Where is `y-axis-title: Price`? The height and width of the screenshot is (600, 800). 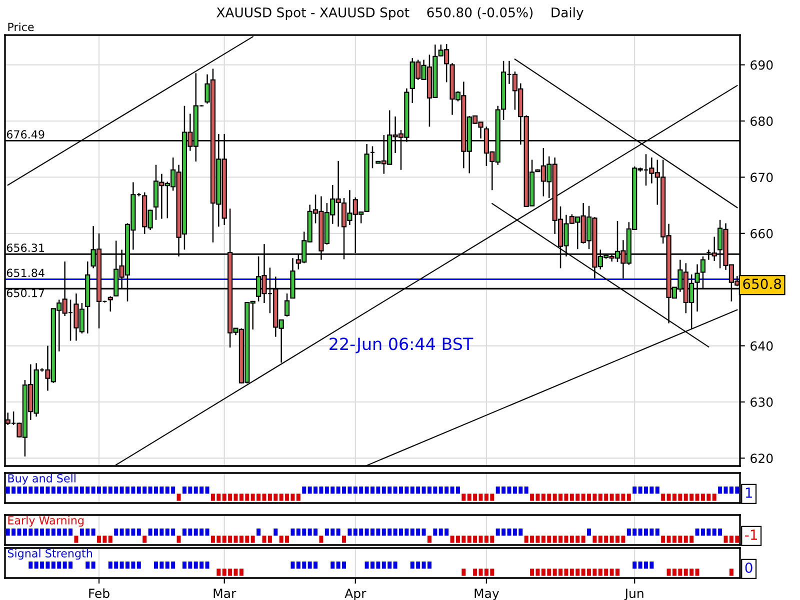
y-axis-title: Price is located at coordinates (21, 27).